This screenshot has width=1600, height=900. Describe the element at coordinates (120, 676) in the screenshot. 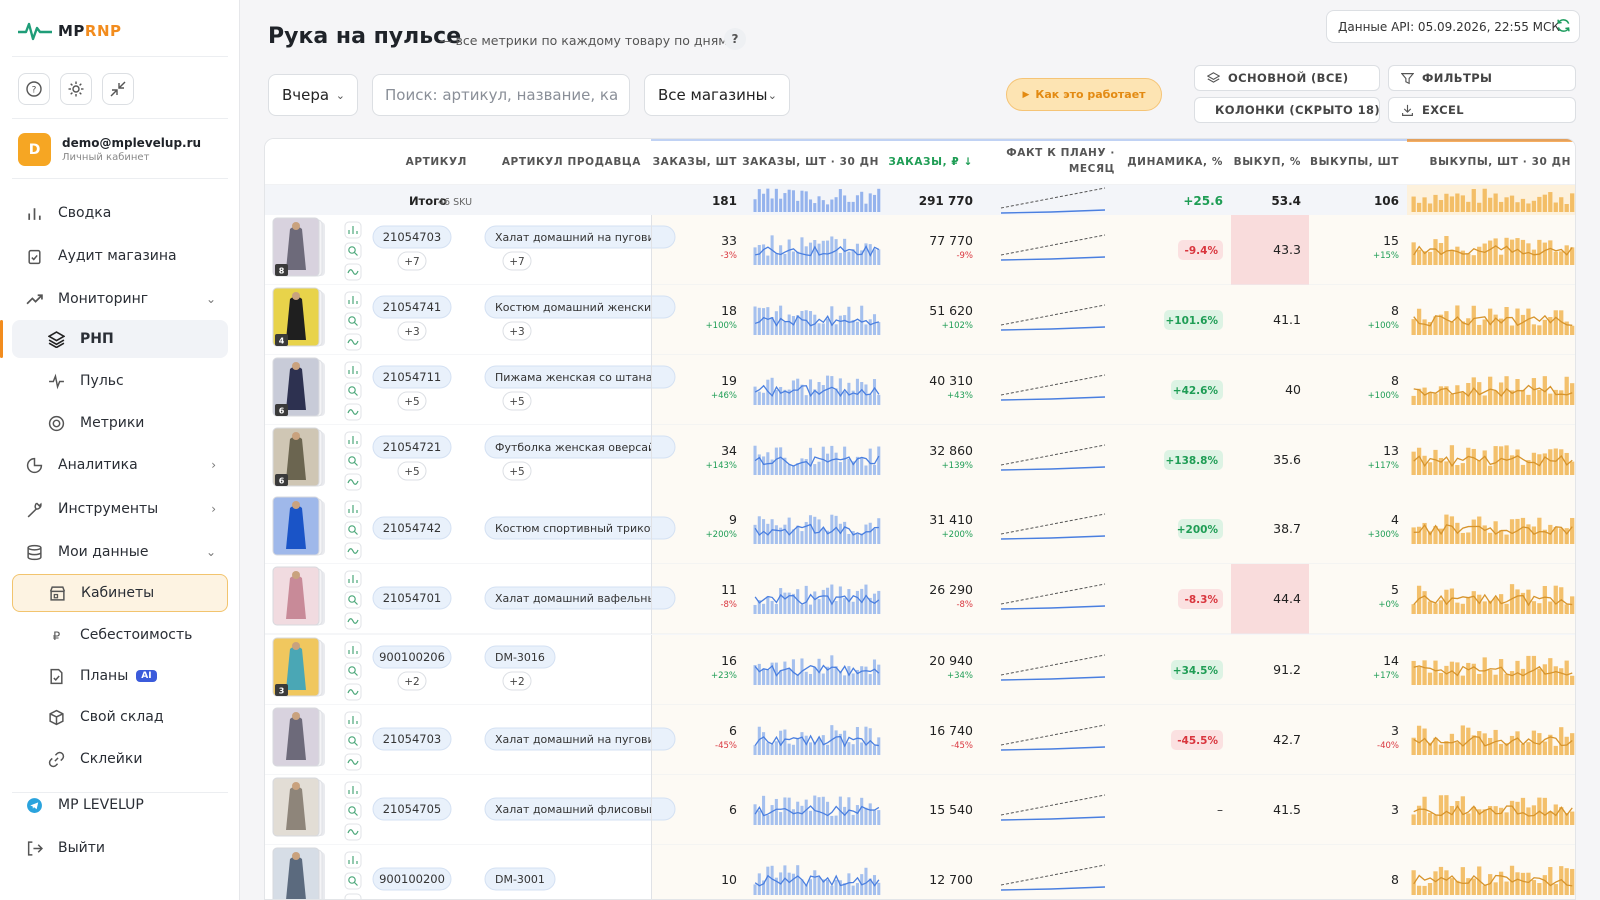

I see `sidebar-item: Планы AI` at that location.